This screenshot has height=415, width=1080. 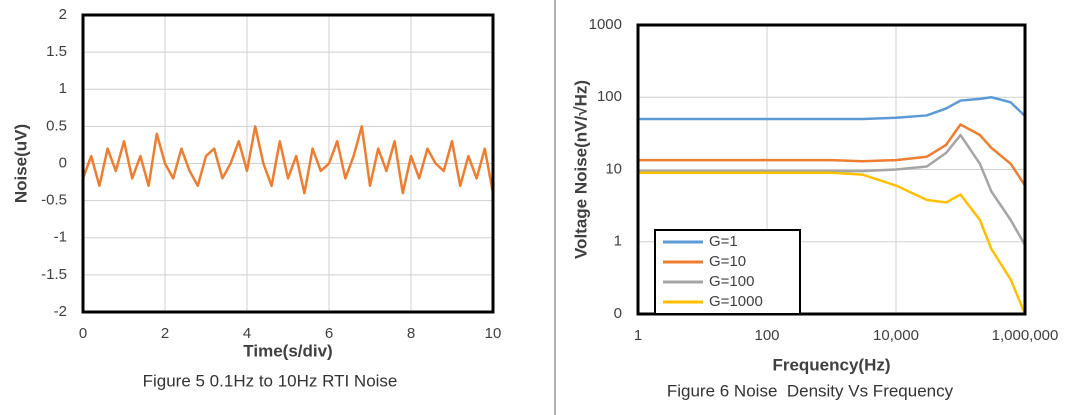 What do you see at coordinates (165, 333) in the screenshot?
I see `x-tick-label: 2` at bounding box center [165, 333].